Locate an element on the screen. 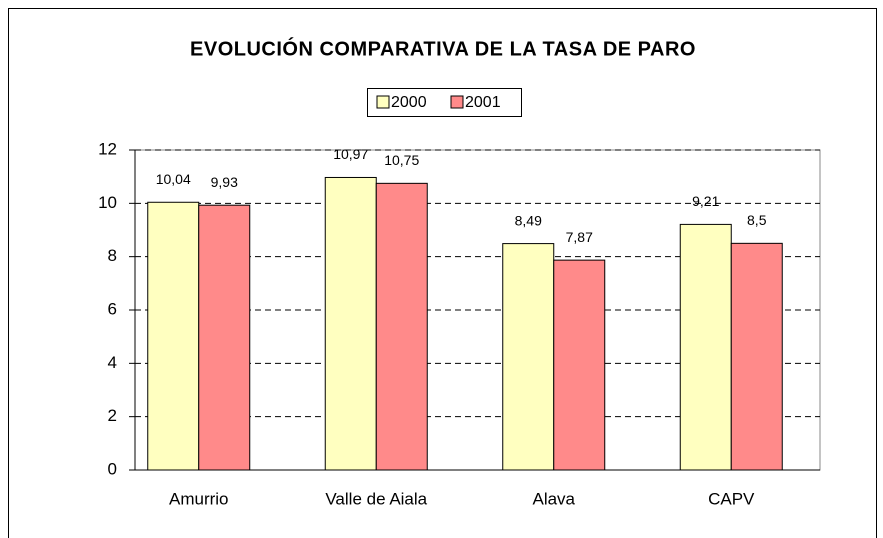 The image size is (883, 538). y-tick-label: 2 is located at coordinates (112, 415).